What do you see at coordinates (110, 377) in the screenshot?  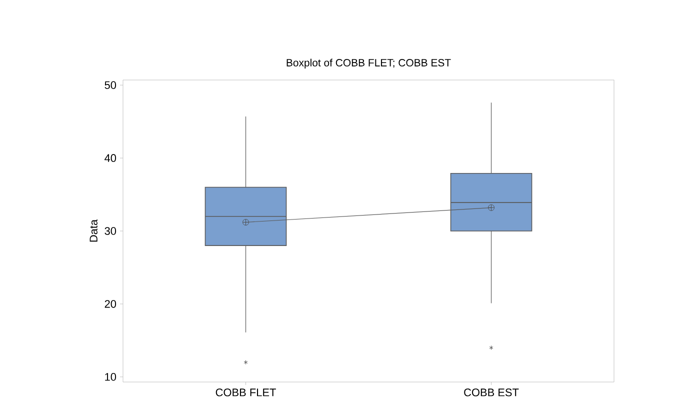 I see `y-tick-label: 10` at bounding box center [110, 377].